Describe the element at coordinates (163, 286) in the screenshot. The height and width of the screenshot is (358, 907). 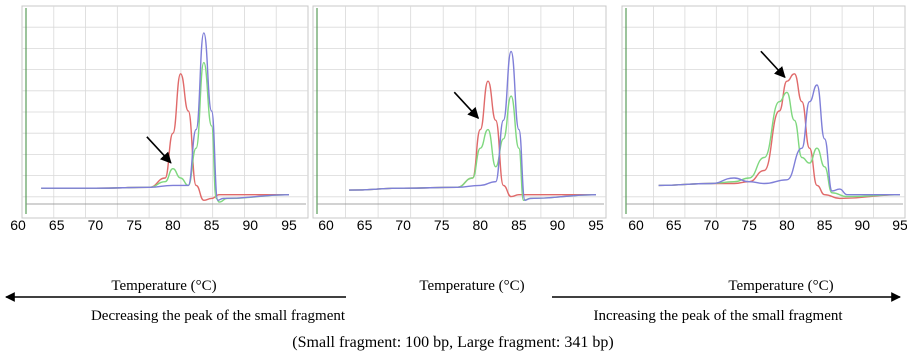
I see `temperature-label-left: Temperature (°C)` at that location.